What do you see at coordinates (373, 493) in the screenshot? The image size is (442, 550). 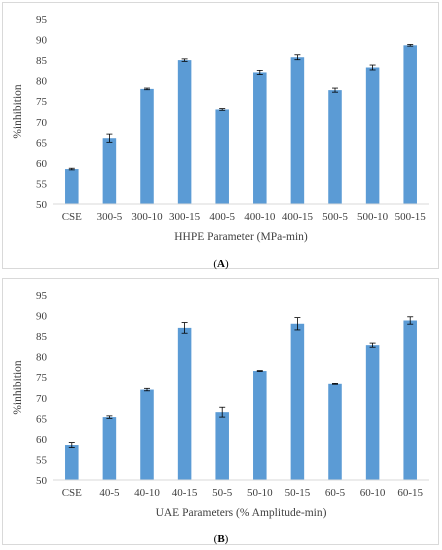 I see `x-tick-label: 60-10` at bounding box center [373, 493].